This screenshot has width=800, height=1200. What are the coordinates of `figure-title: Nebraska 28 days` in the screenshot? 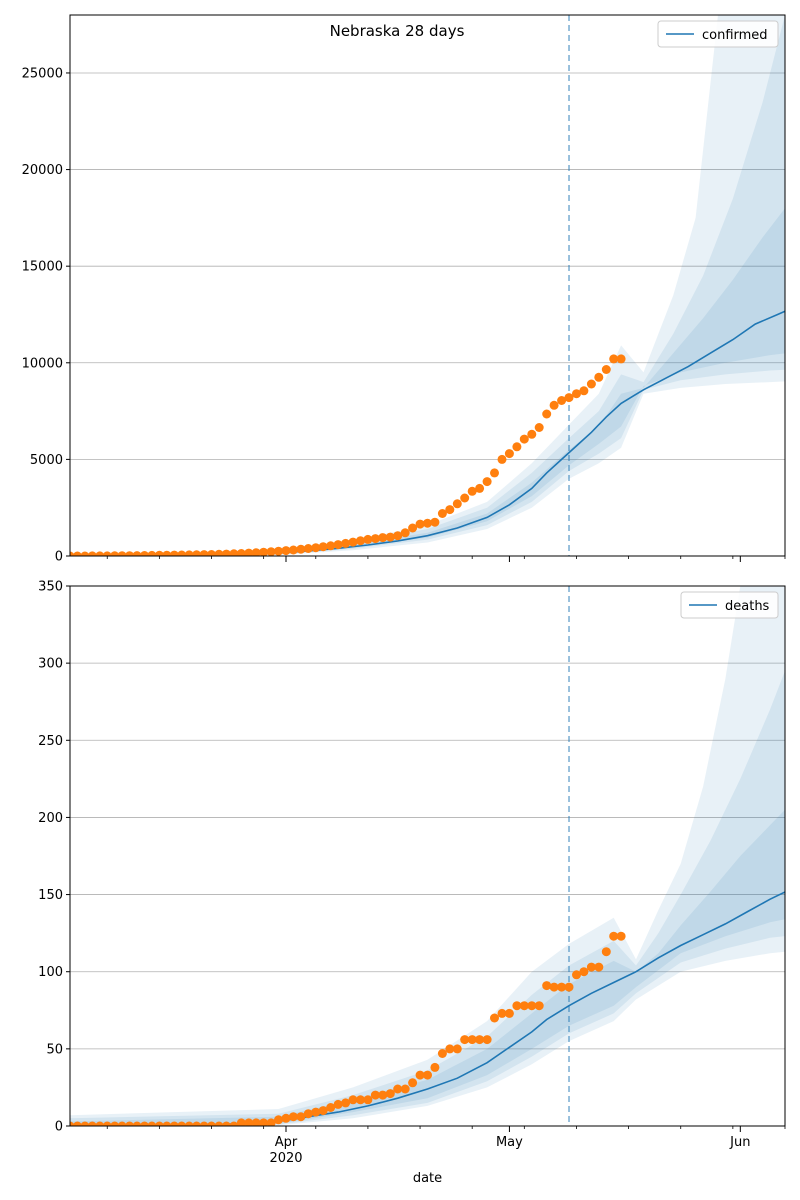 It's located at (397, 31).